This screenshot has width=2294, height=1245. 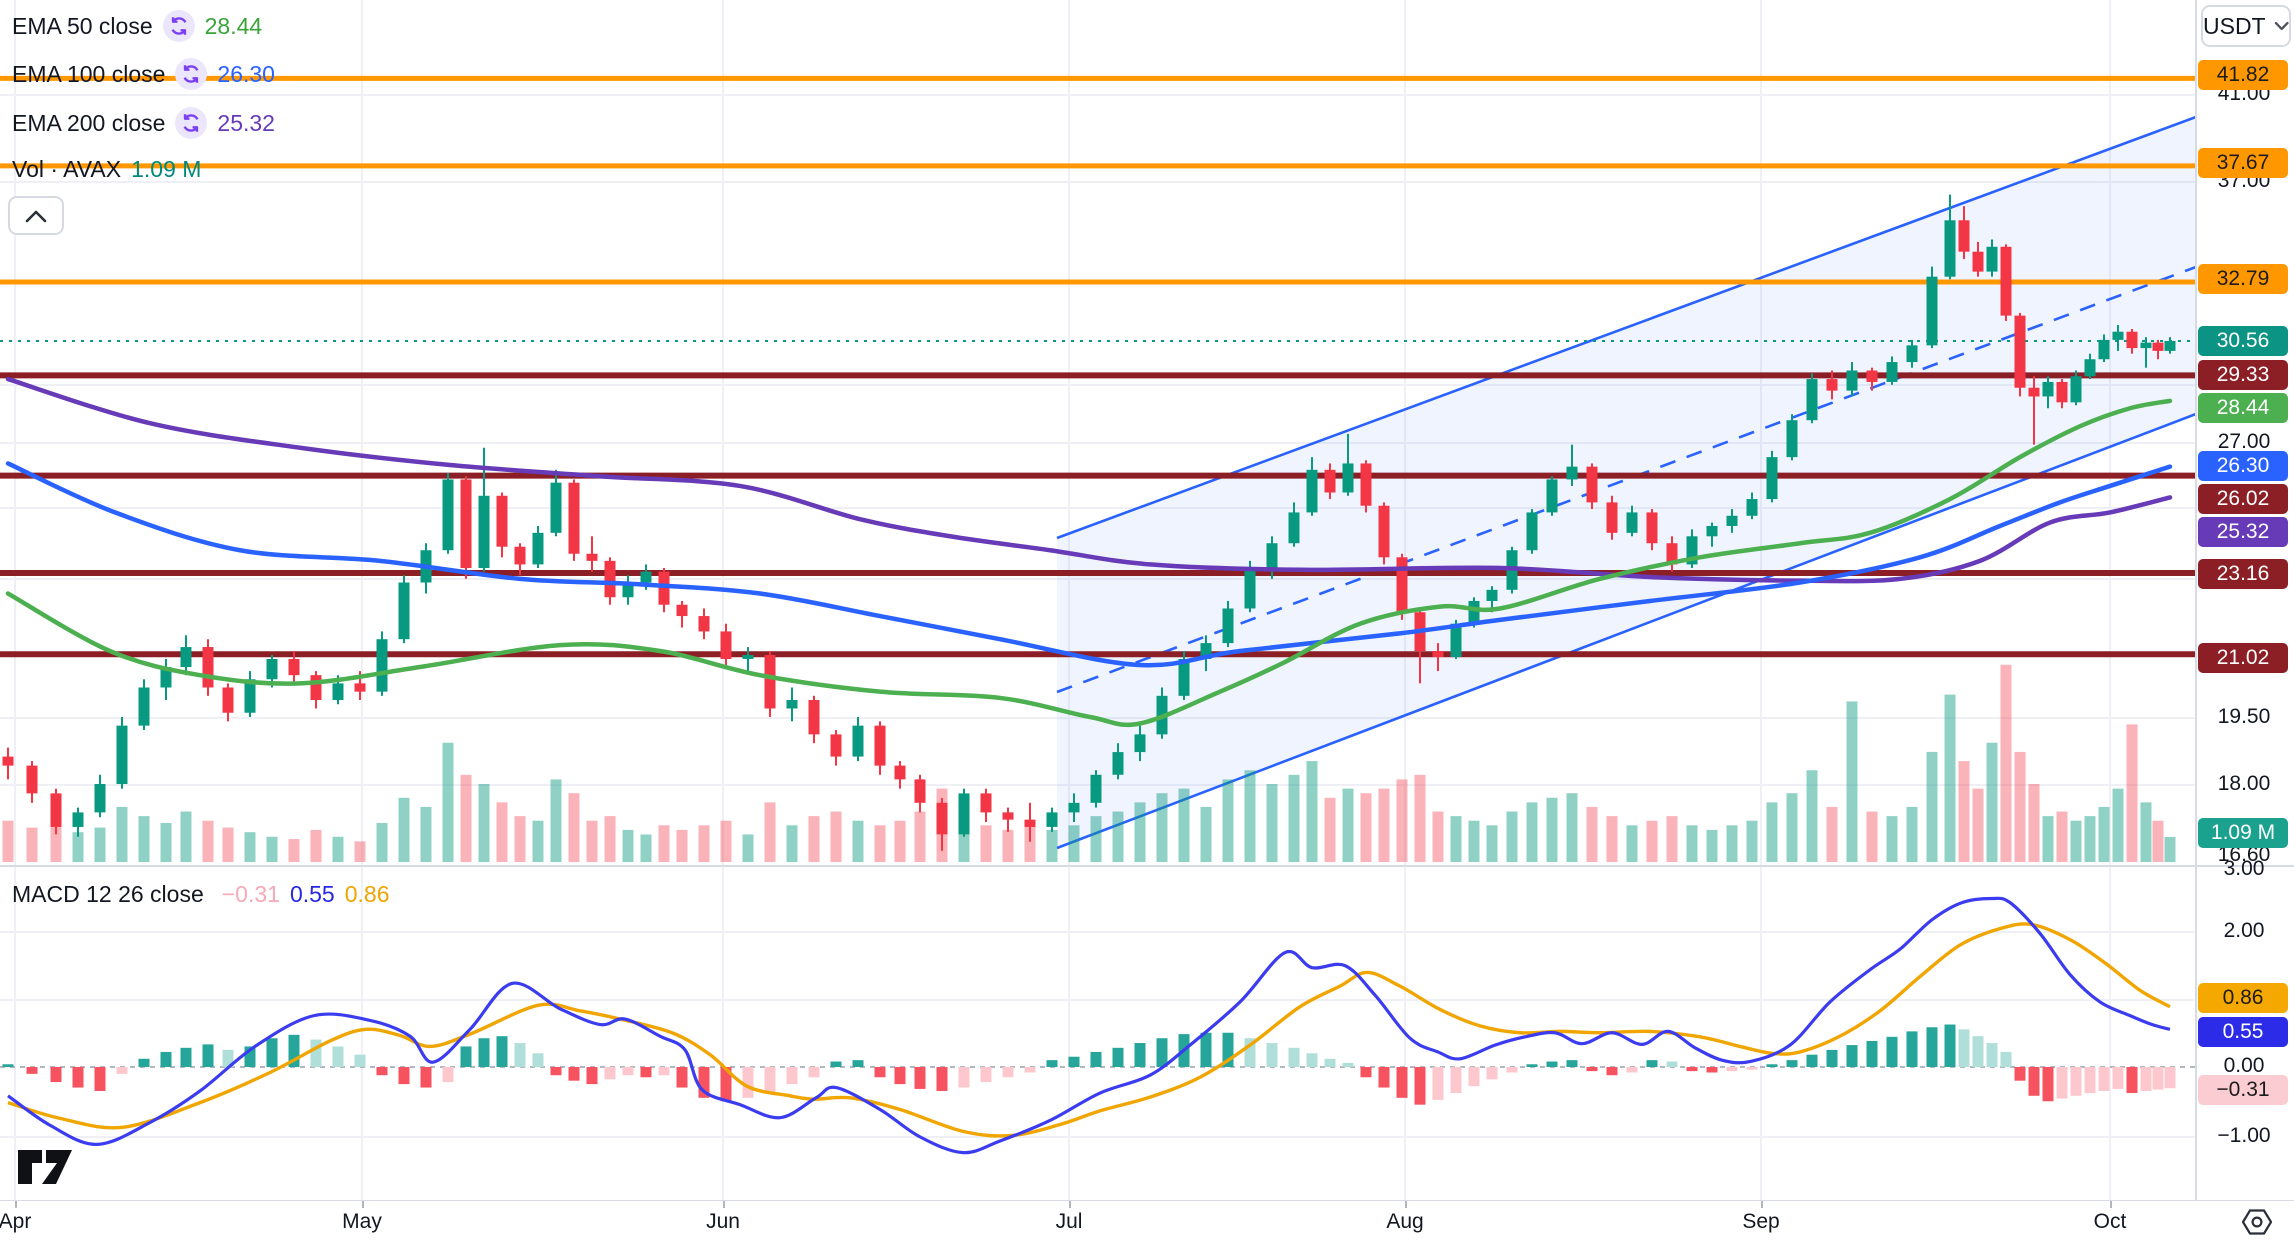 I want to click on month-label: May, so click(x=362, y=1221).